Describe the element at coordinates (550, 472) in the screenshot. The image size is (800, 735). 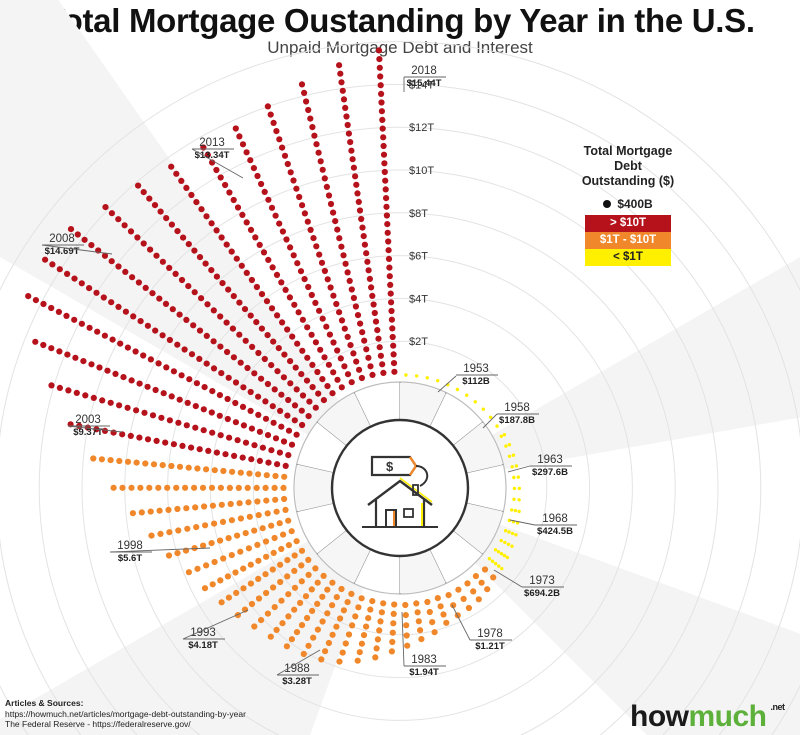
I see `svg-text: $297.6B` at that location.